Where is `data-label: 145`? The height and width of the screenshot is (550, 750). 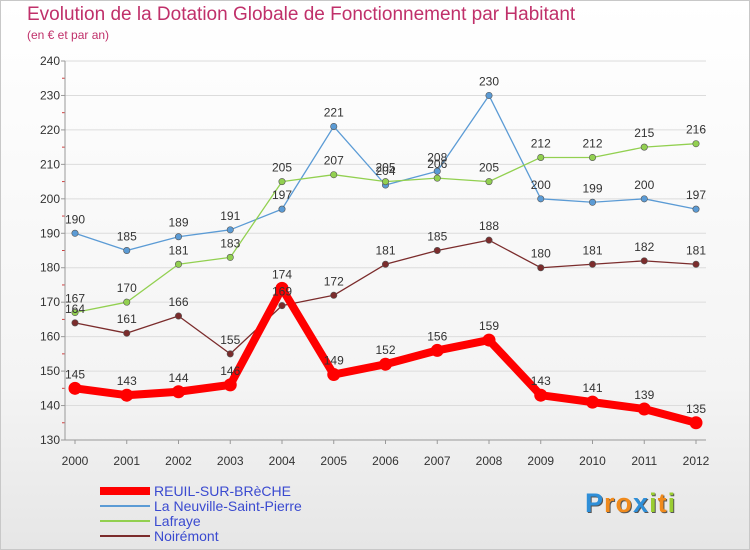
data-label: 145 is located at coordinates (75, 374).